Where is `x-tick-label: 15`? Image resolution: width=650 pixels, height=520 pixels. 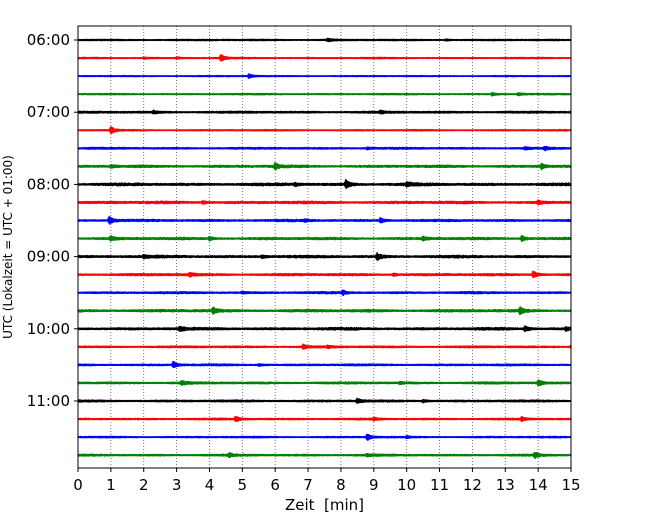 x-tick-label: 15 is located at coordinates (570, 485).